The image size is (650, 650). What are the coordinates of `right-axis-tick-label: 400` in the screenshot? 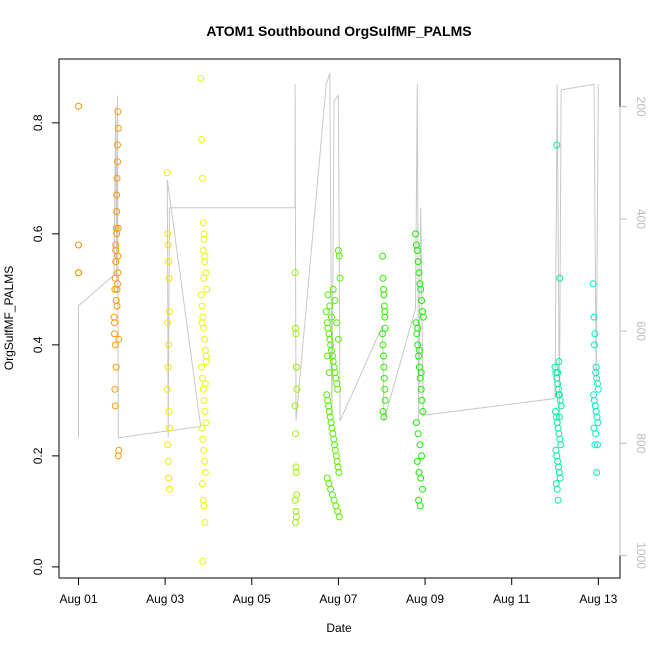 It's located at (641, 219).